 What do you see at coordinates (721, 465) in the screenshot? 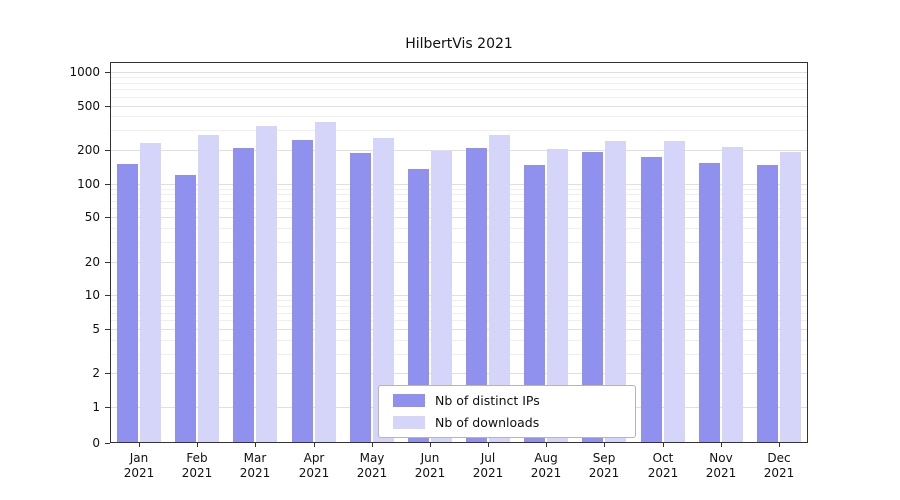
I see `x-tick-label: Nov 2021` at bounding box center [721, 465].